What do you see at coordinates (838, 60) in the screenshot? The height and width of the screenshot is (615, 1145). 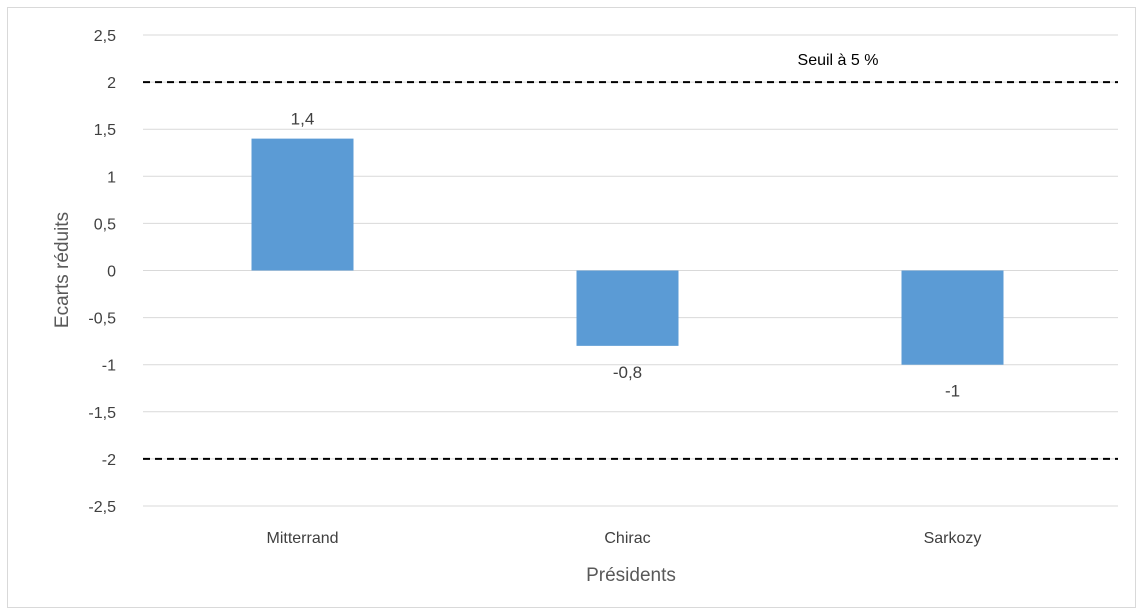 I see `threshold-label: Seuil à 5 %` at bounding box center [838, 60].